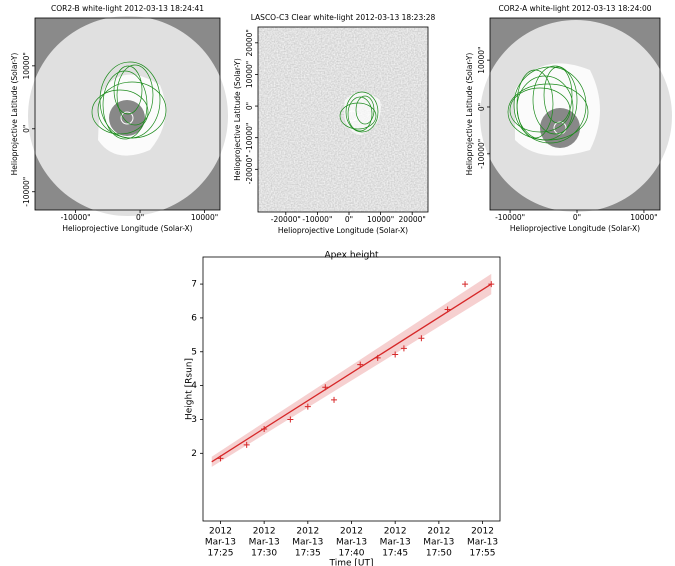  What do you see at coordinates (264, 554) in the screenshot?
I see `x-tick-label: 17:30` at bounding box center [264, 554].